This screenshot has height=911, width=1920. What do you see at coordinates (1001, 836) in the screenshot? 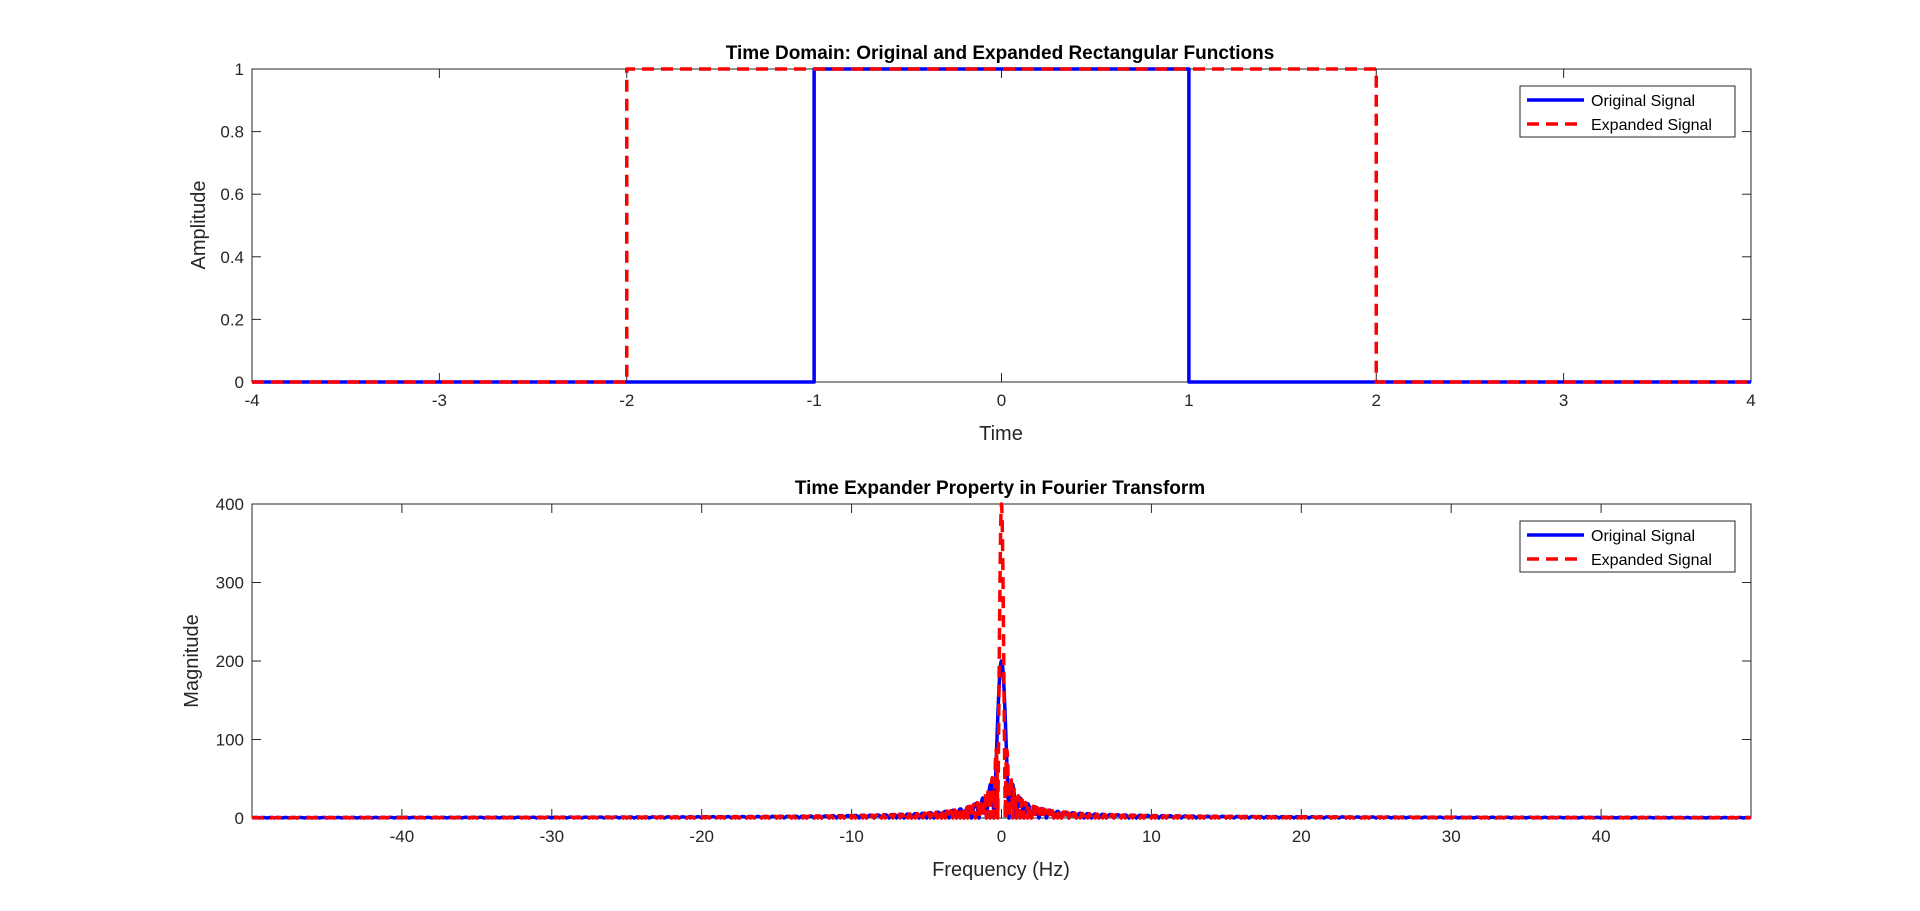
I see `freq-xtick-label: 0` at bounding box center [1001, 836].